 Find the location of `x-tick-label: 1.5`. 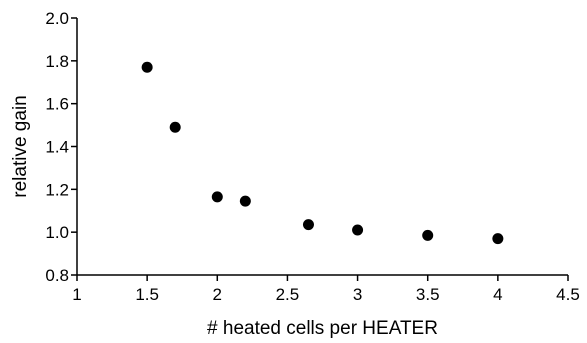

x-tick-label: 1.5 is located at coordinates (147, 294).